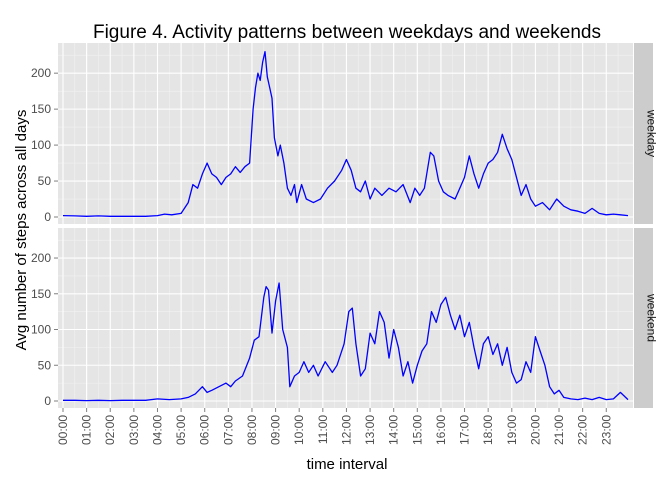  Describe the element at coordinates (394, 430) in the screenshot. I see `x-tick-label: 14:00` at that location.